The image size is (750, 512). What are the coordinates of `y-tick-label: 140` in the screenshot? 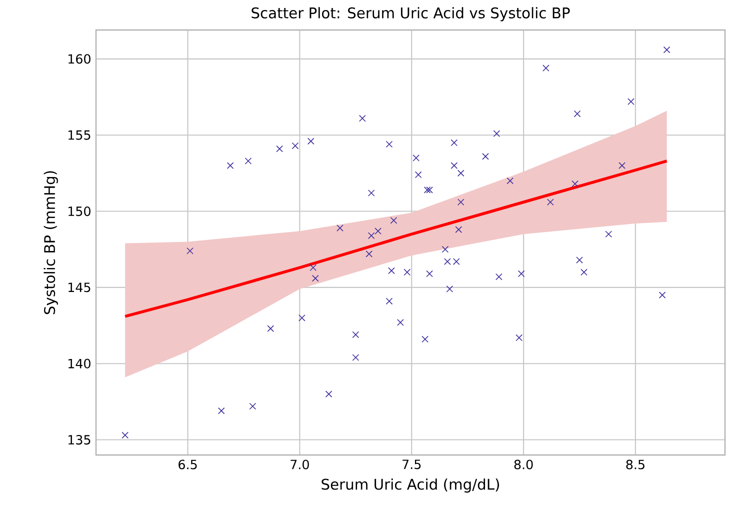 It's located at (79, 363).